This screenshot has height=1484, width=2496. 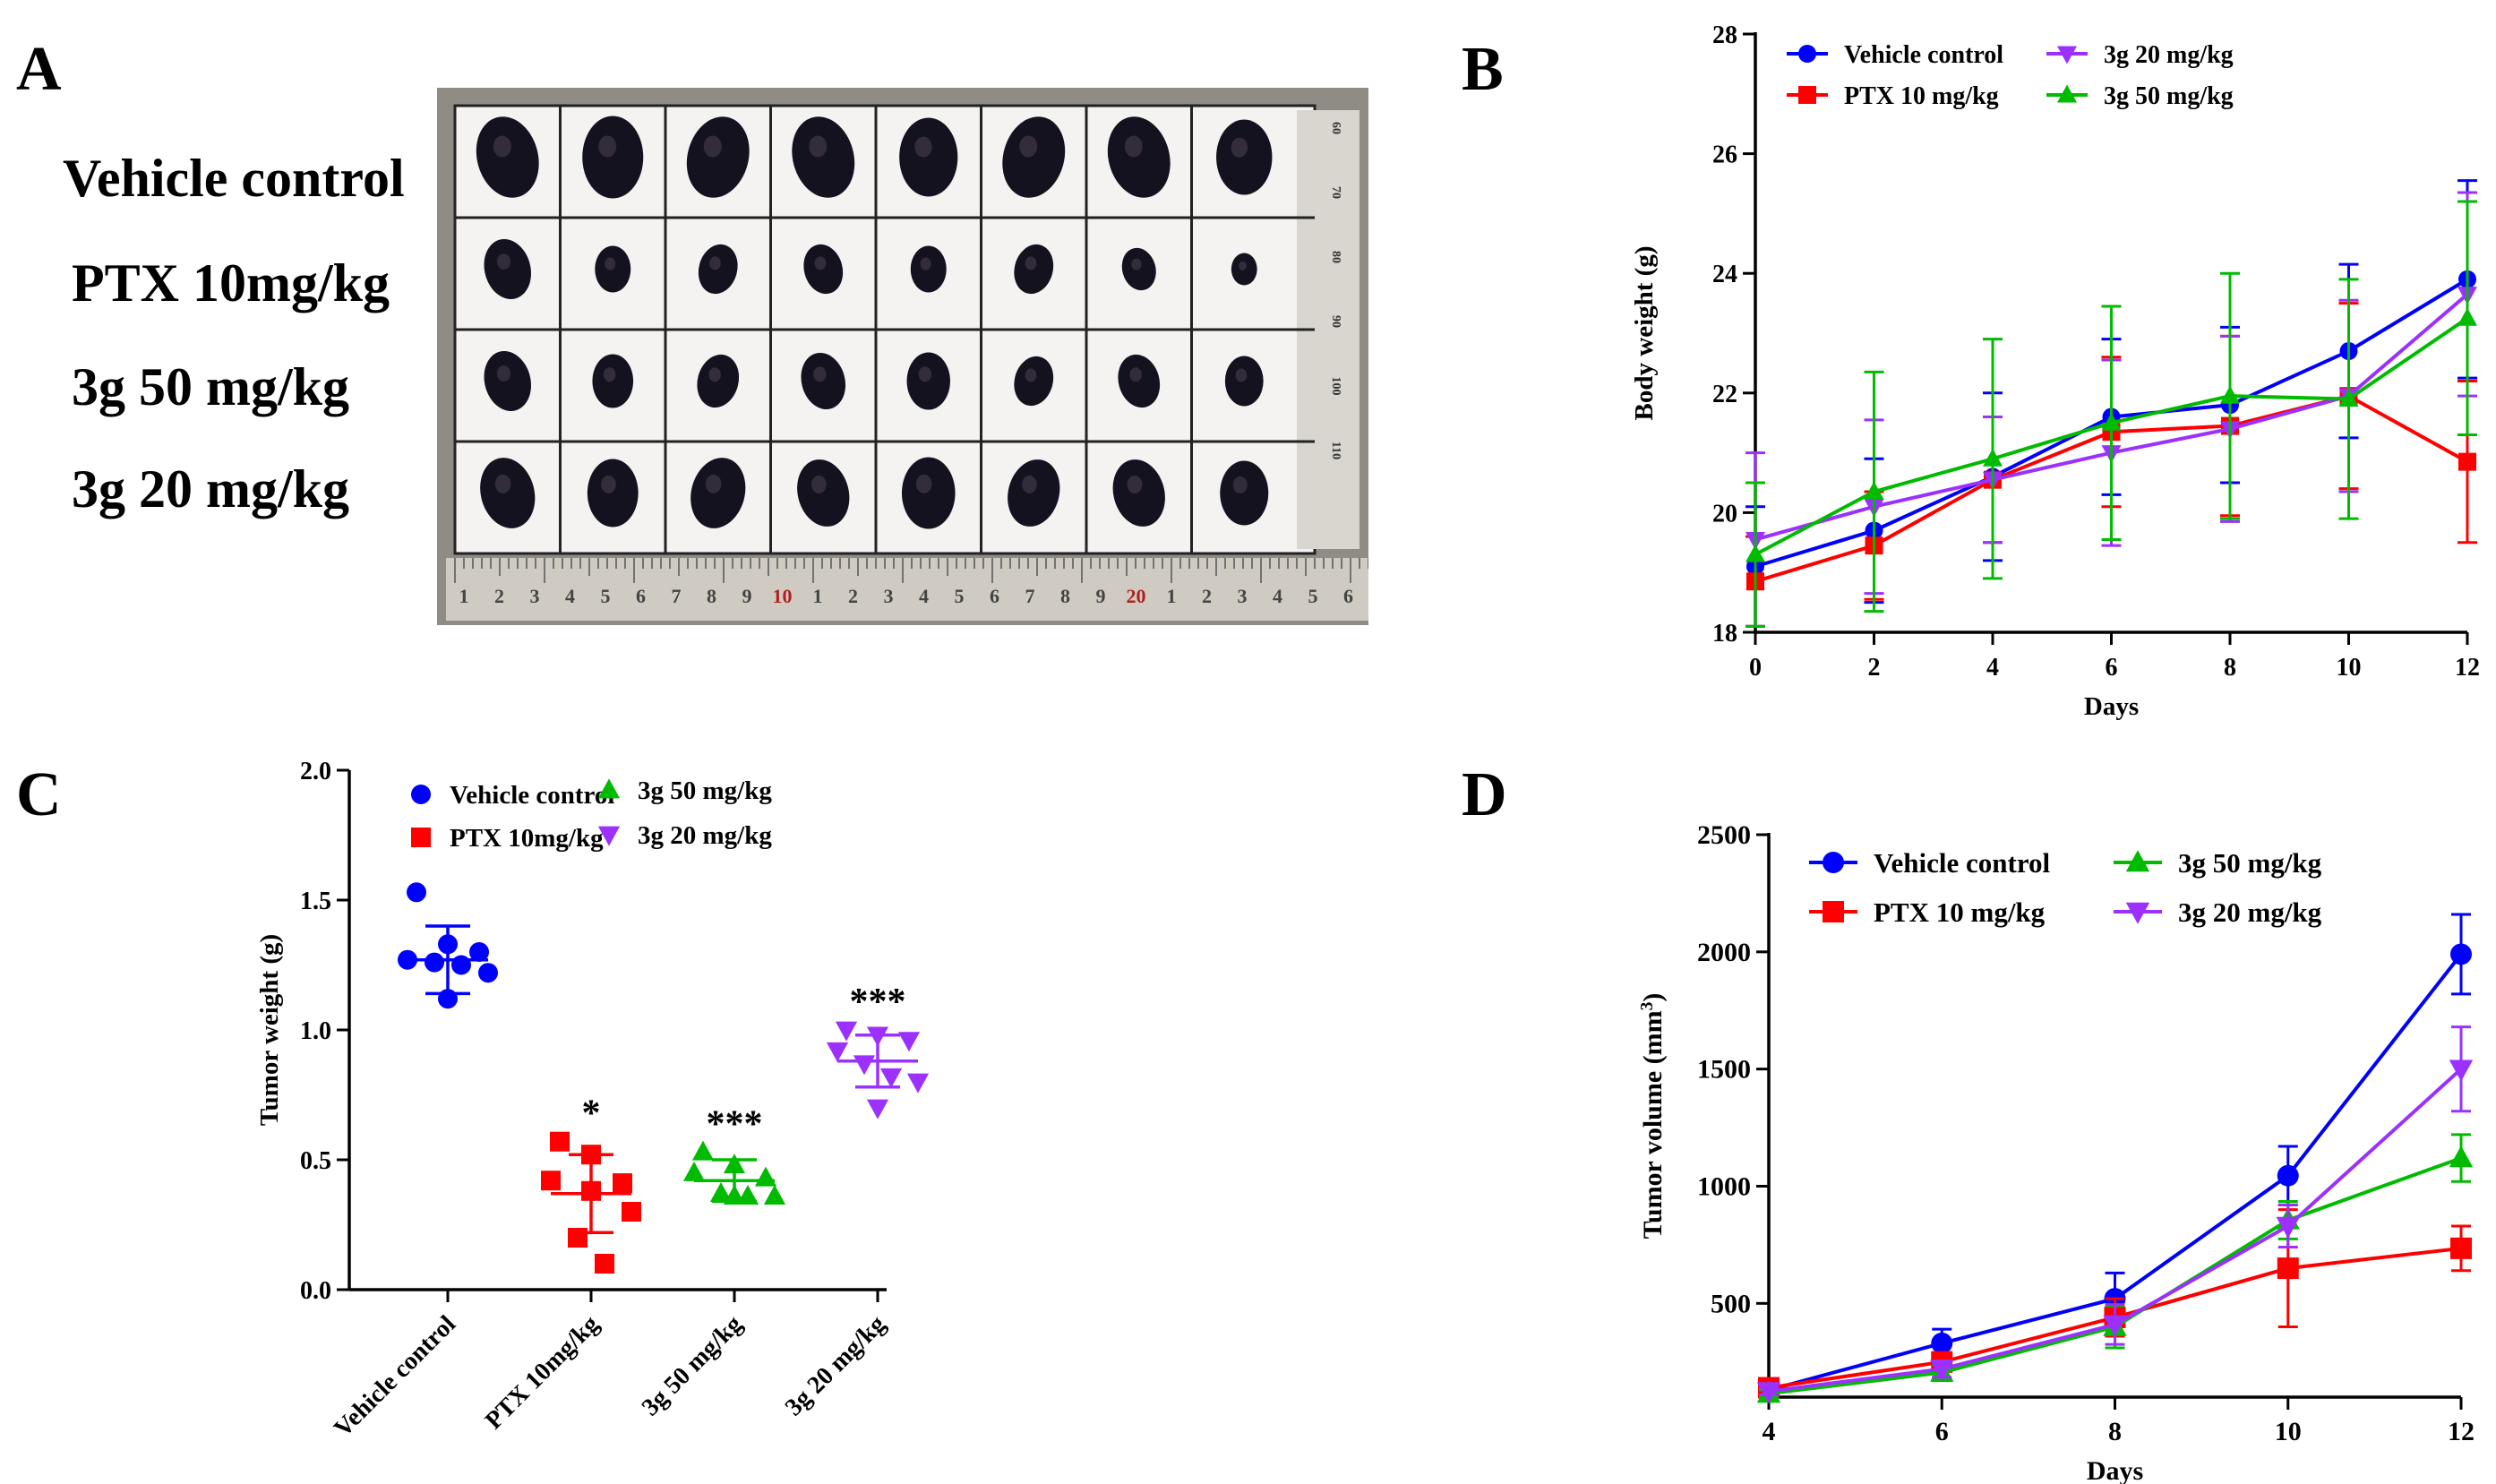 What do you see at coordinates (835, 1365) in the screenshot?
I see `x-tick-label: 3g 20 mg/kg` at bounding box center [835, 1365].